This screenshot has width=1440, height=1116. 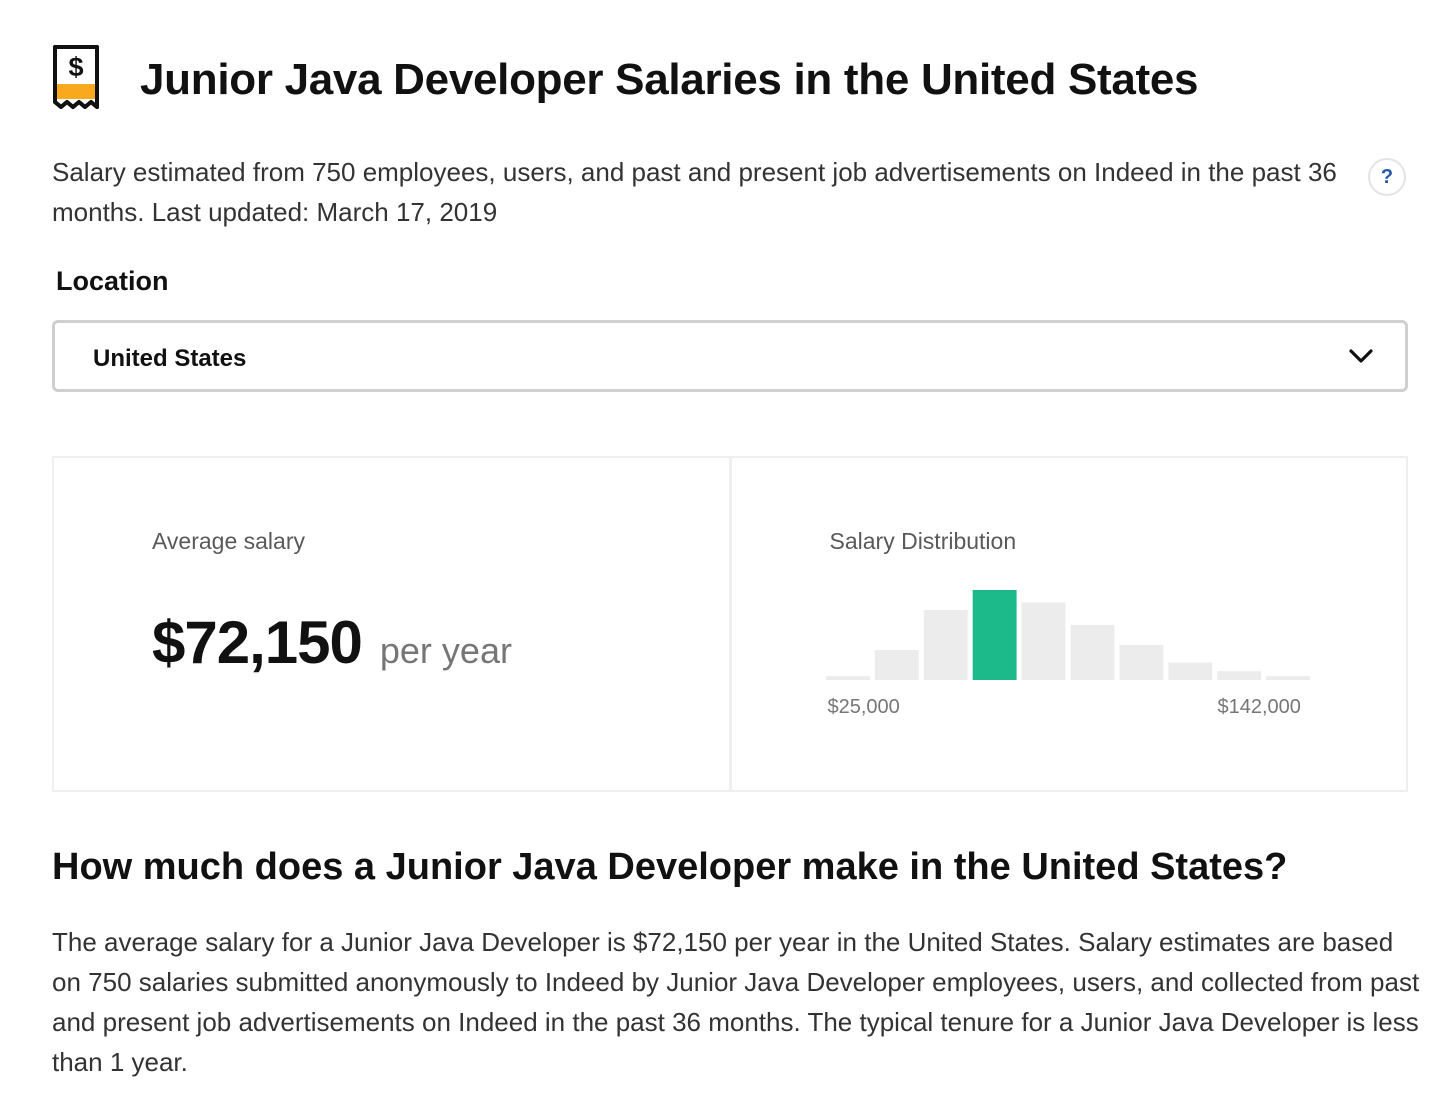 What do you see at coordinates (863, 707) in the screenshot?
I see `histogram-min-label: $25,000` at bounding box center [863, 707].